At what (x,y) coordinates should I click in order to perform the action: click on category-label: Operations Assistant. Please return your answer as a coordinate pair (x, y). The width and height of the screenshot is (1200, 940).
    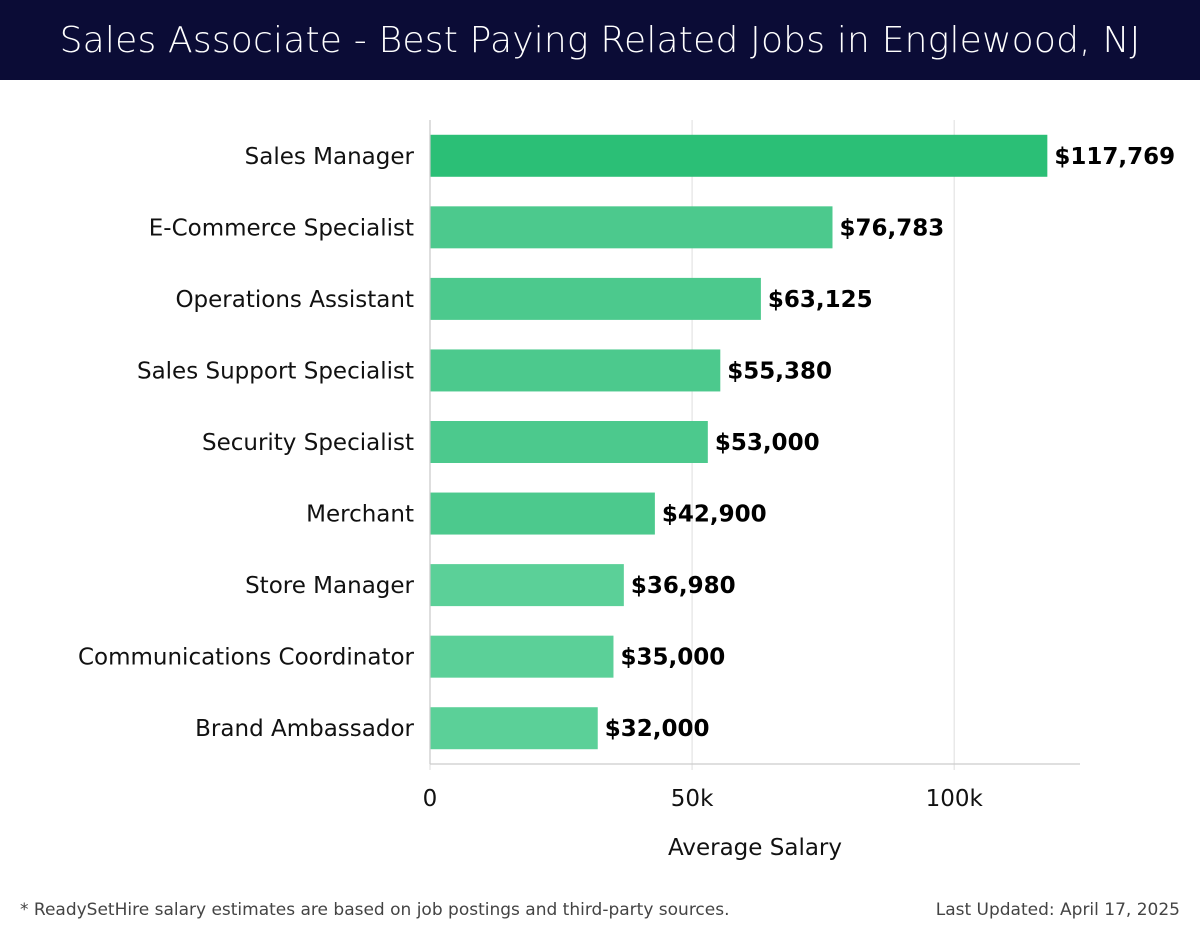
    Looking at the image, I should click on (294, 300).